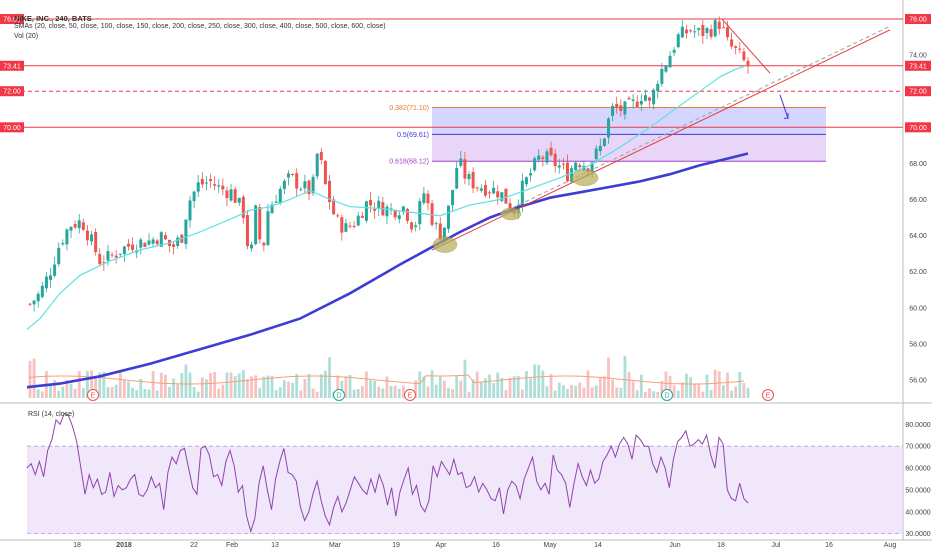 This screenshot has height=555, width=932. What do you see at coordinates (629, 148) in the screenshot?
I see `fib-zone-lower` at bounding box center [629, 148].